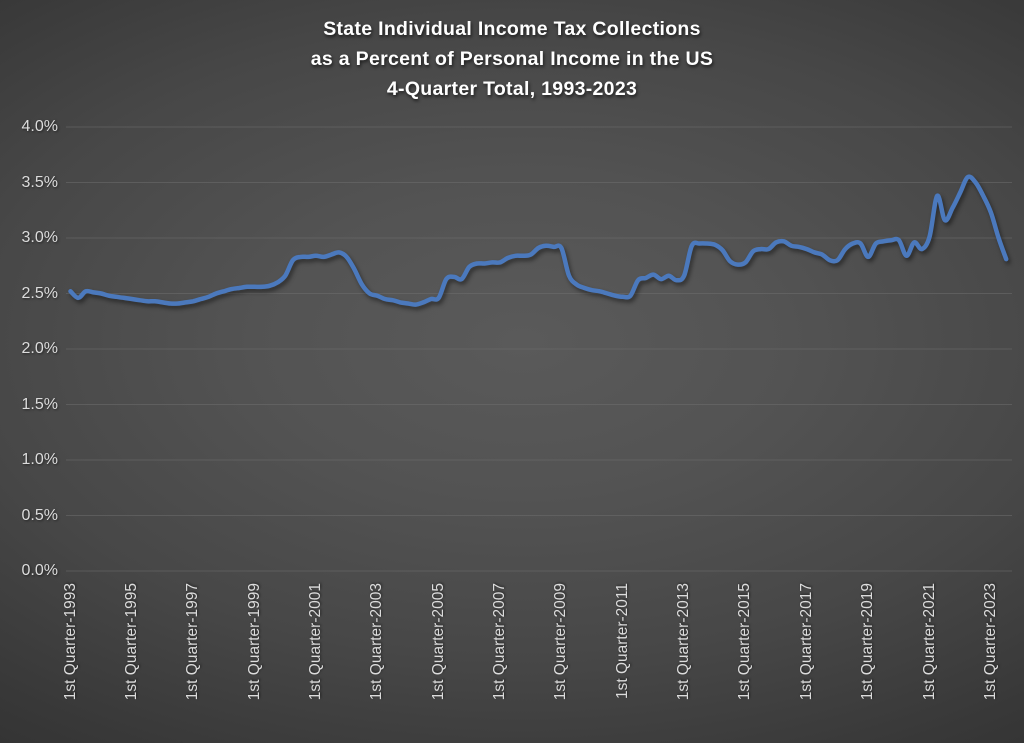 The image size is (1024, 743). What do you see at coordinates (39, 126) in the screenshot?
I see `y-tick-label: 4.0%` at bounding box center [39, 126].